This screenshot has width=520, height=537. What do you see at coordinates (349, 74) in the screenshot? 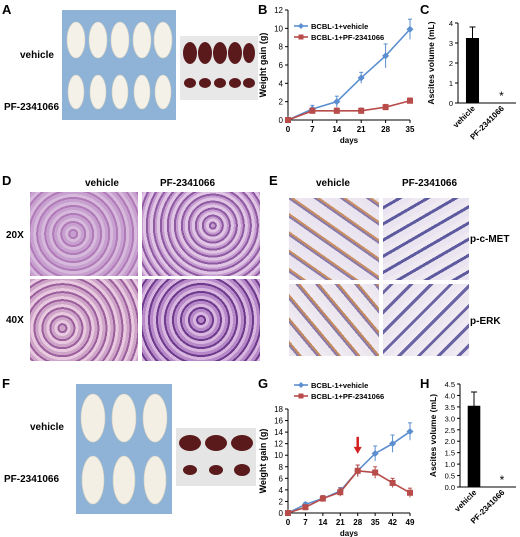
I see `chart-b-series-vehicle-line` at bounding box center [349, 74].